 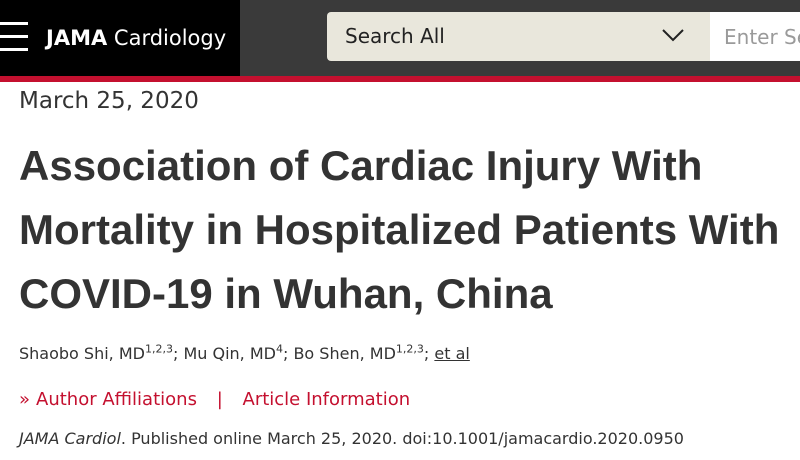 What do you see at coordinates (518, 36) in the screenshot?
I see `search-scope-select: Search All` at bounding box center [518, 36].